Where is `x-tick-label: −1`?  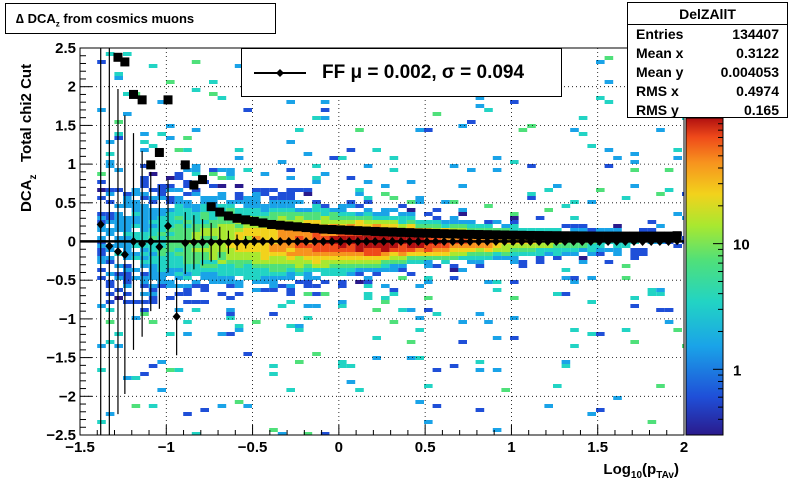 x-tick-label: −1 is located at coordinates (166, 447).